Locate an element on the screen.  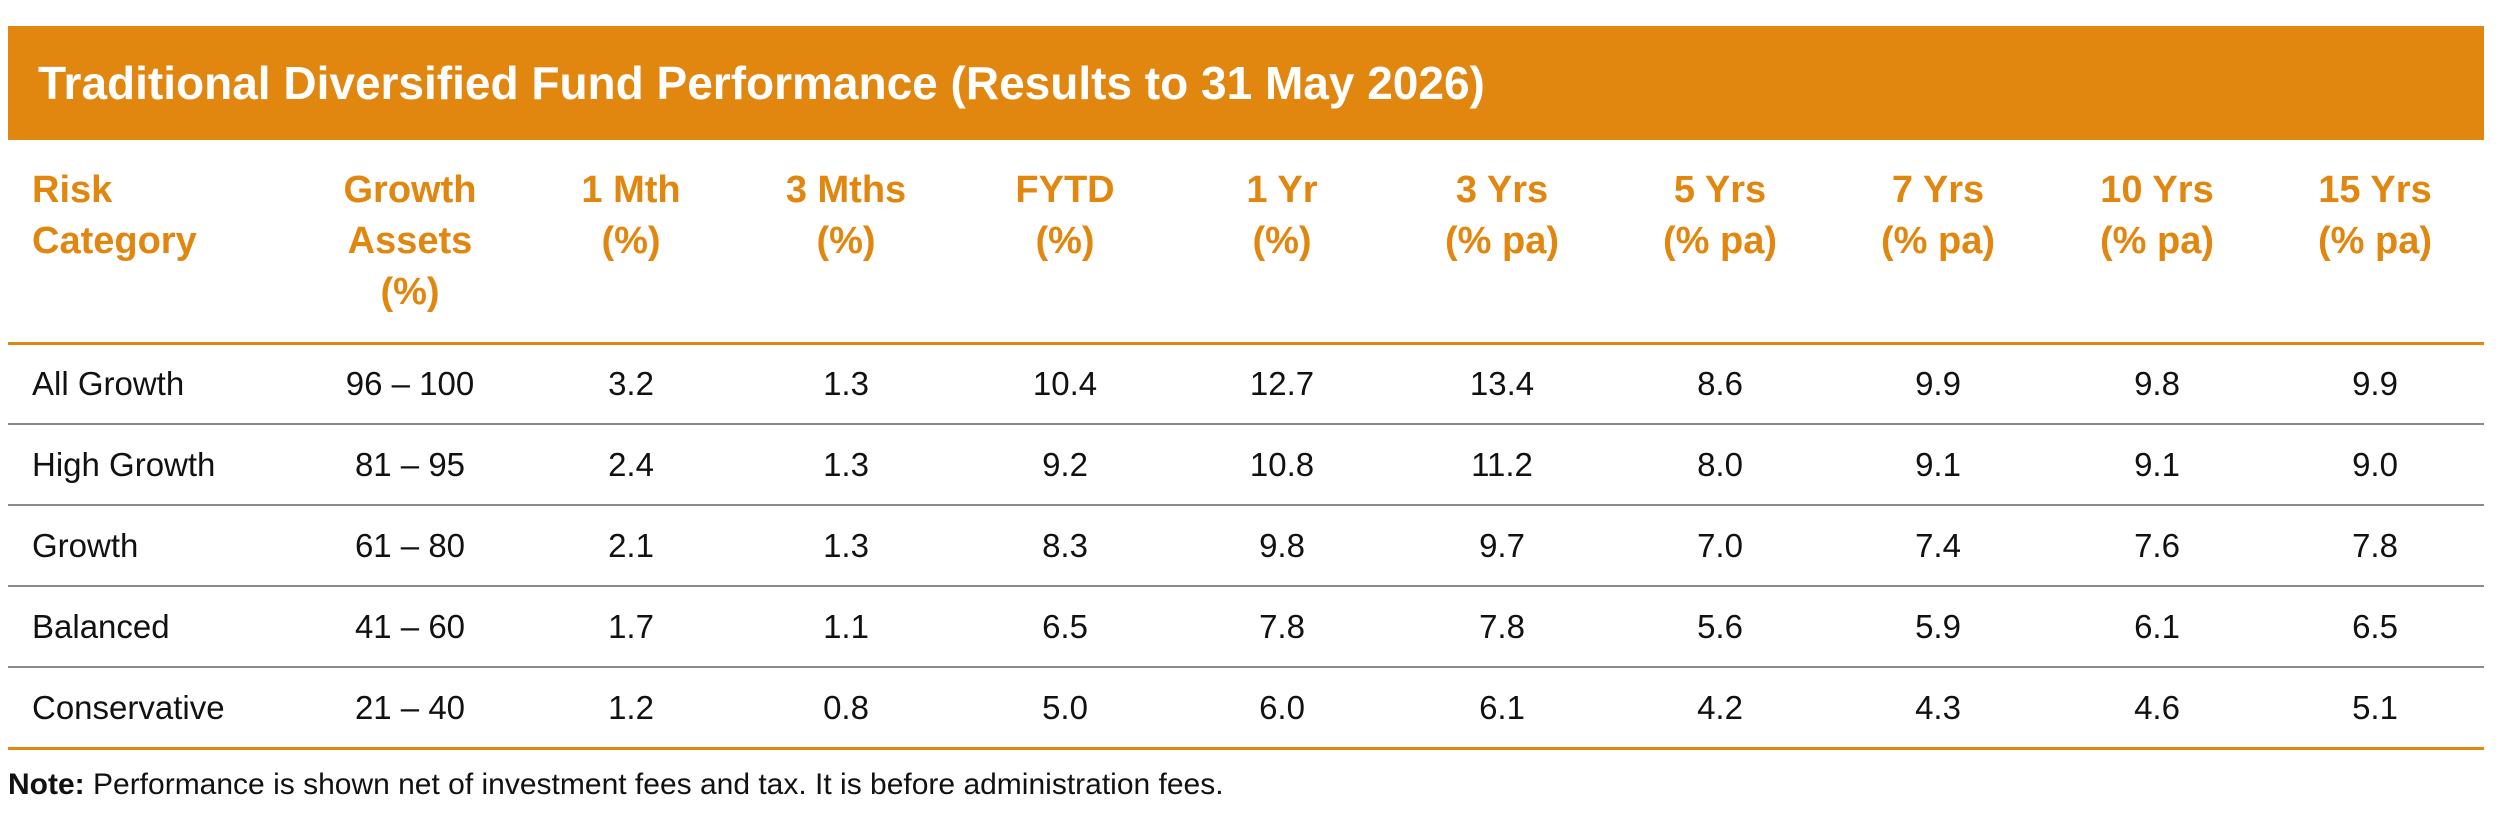
table-cell: 7.4 is located at coordinates (1938, 545).